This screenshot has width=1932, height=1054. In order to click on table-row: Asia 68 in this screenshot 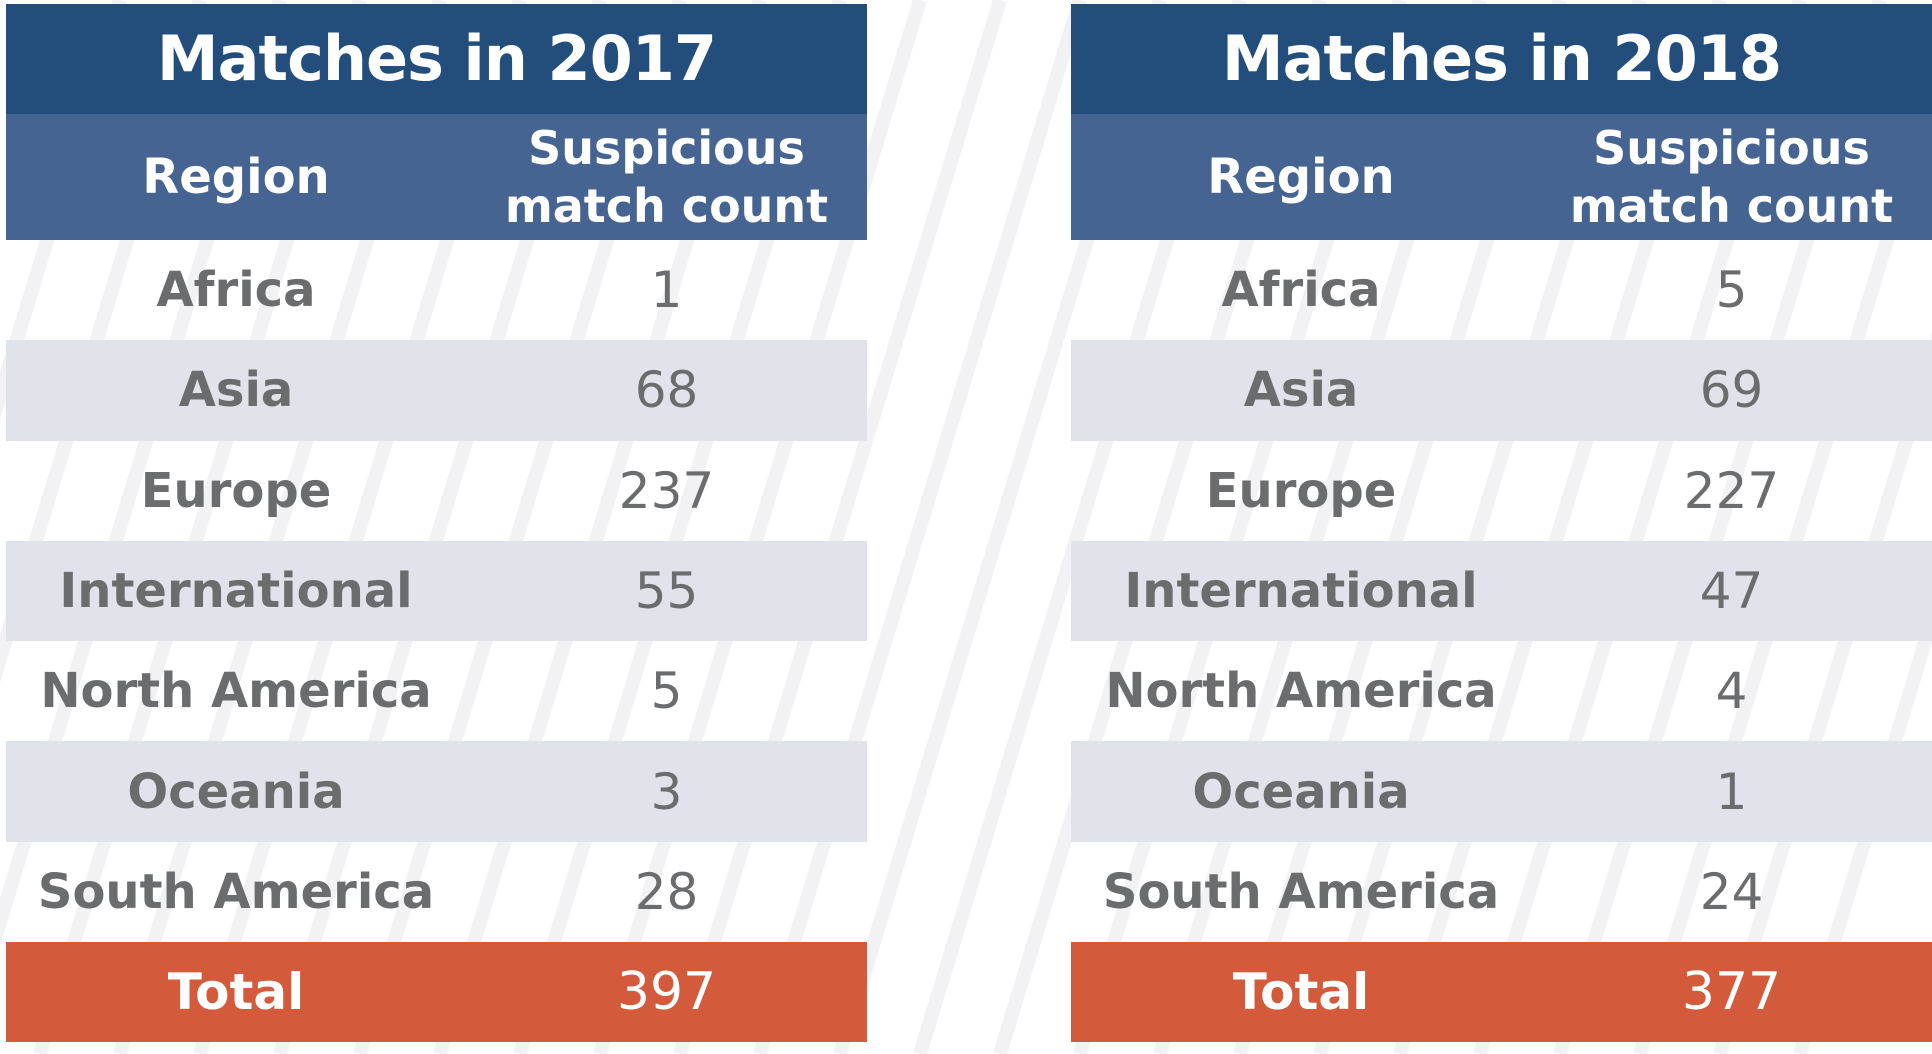, I will do `click(436, 390)`.